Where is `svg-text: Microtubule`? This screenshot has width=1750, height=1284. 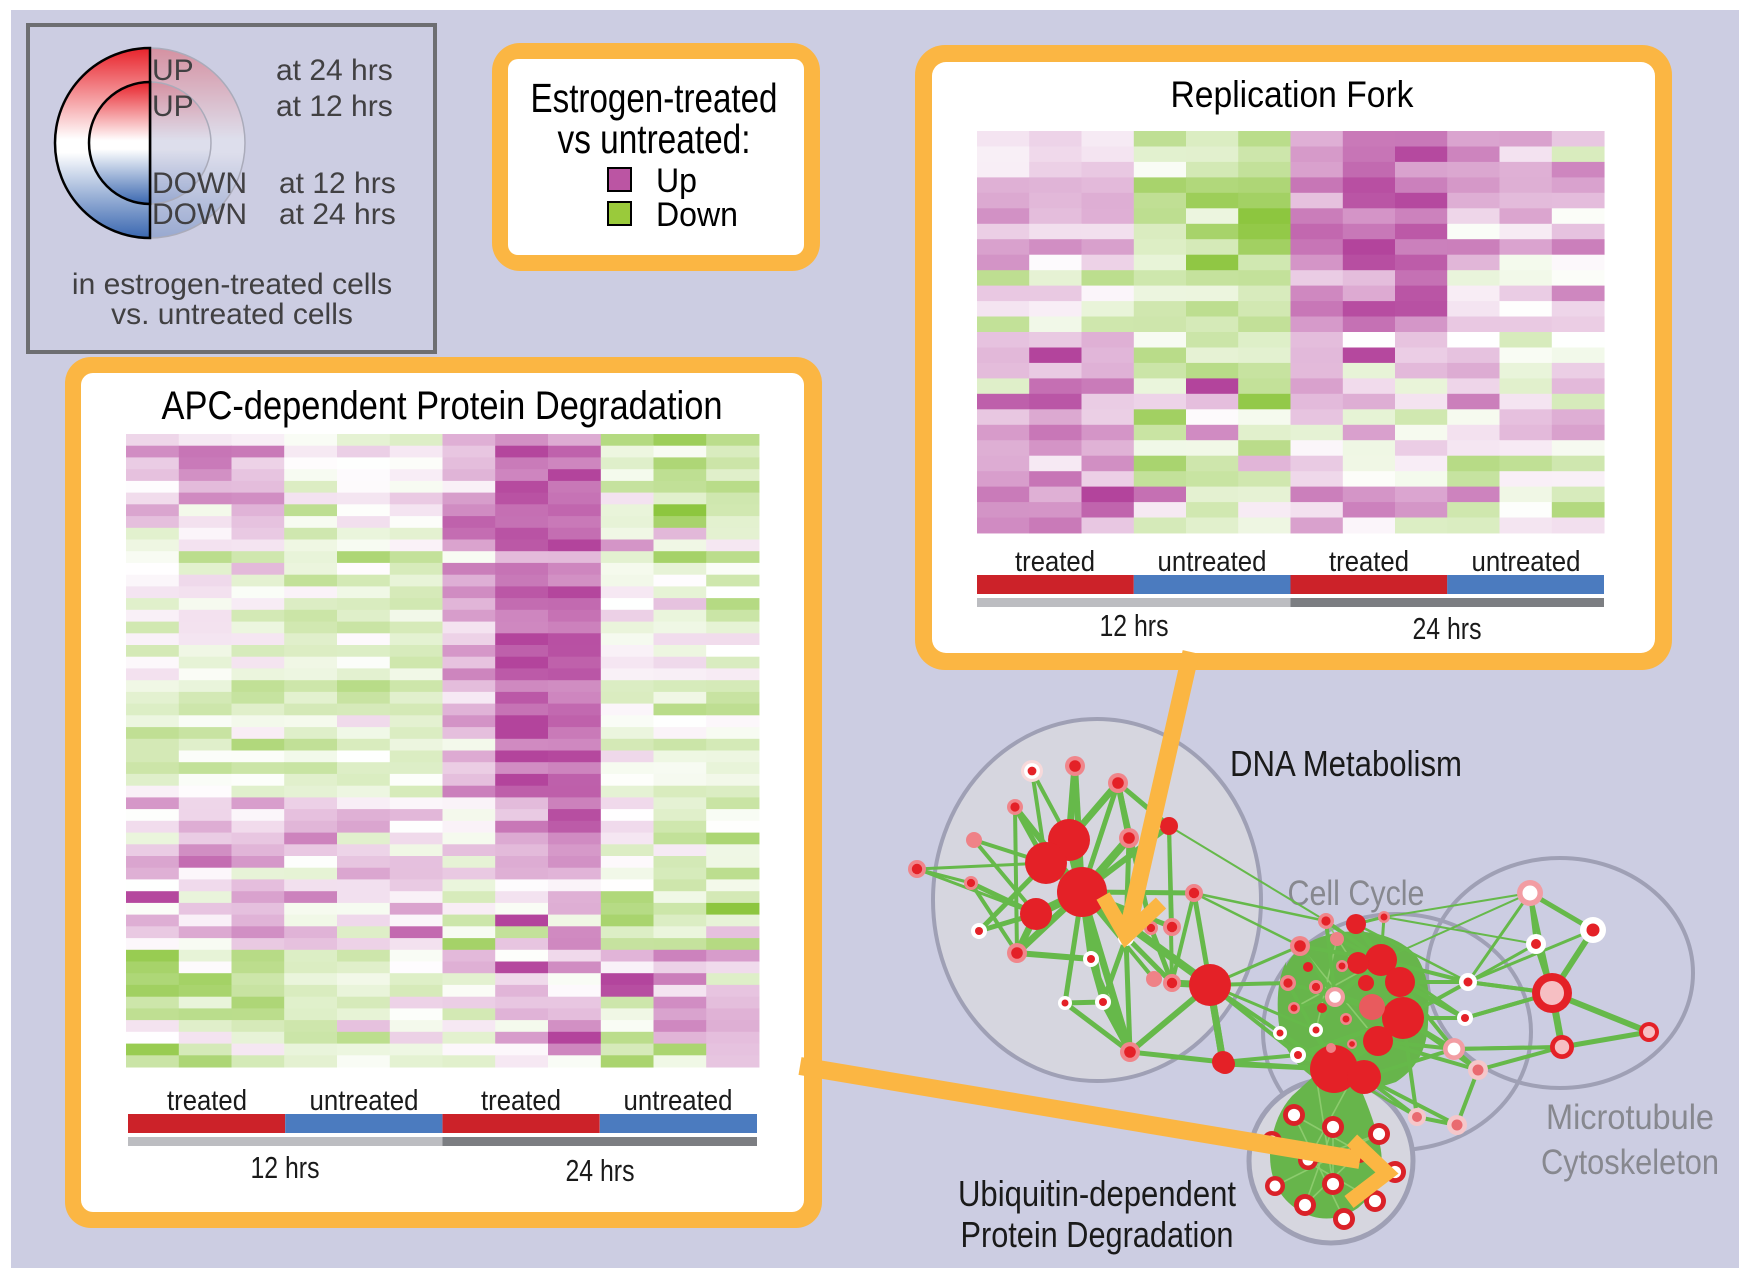 svg-text: Microtubule is located at coordinates (1630, 1117).